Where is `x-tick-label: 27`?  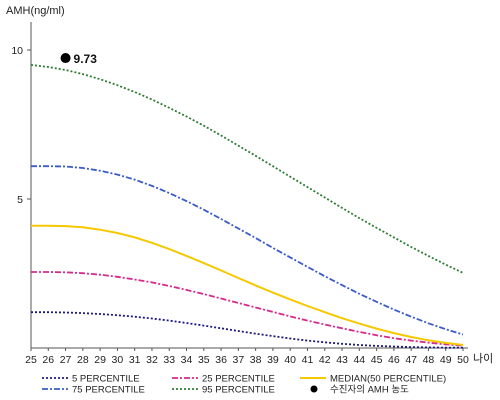
x-tick-label: 27 is located at coordinates (66, 360).